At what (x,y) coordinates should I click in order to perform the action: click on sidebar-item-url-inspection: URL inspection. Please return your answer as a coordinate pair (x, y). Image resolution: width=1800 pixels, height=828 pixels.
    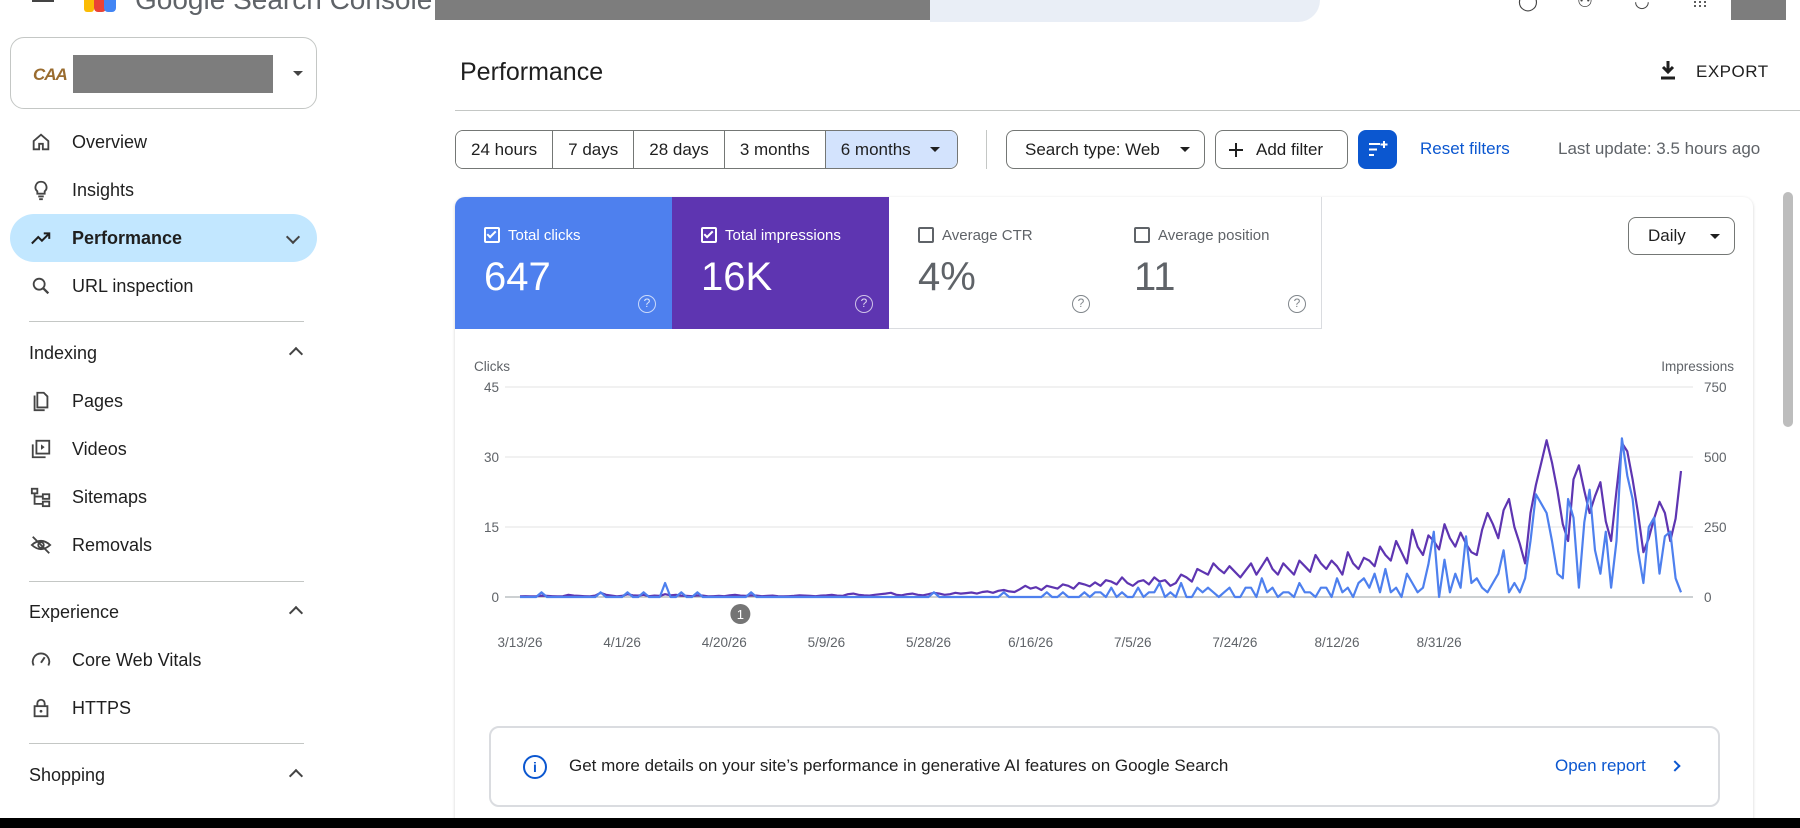
    Looking at the image, I should click on (163, 286).